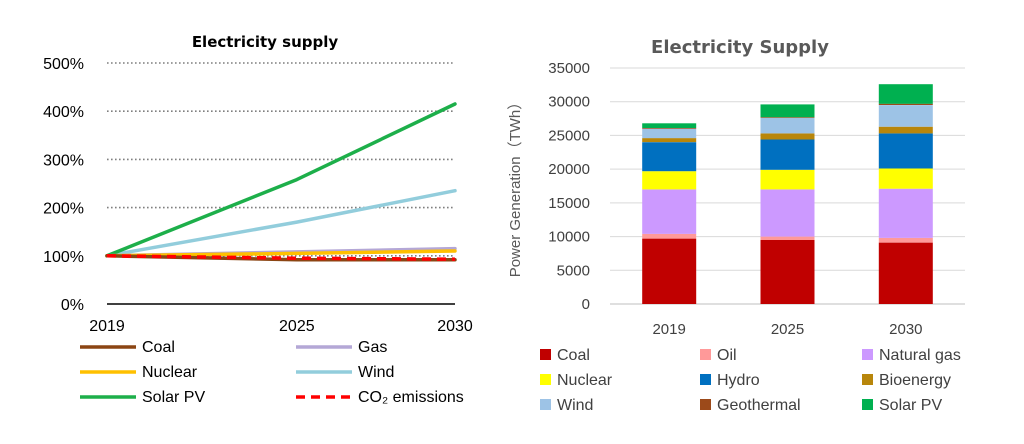 This screenshot has width=1024, height=444. What do you see at coordinates (569, 169) in the screenshot?
I see `y-tick-label: 20000` at bounding box center [569, 169].